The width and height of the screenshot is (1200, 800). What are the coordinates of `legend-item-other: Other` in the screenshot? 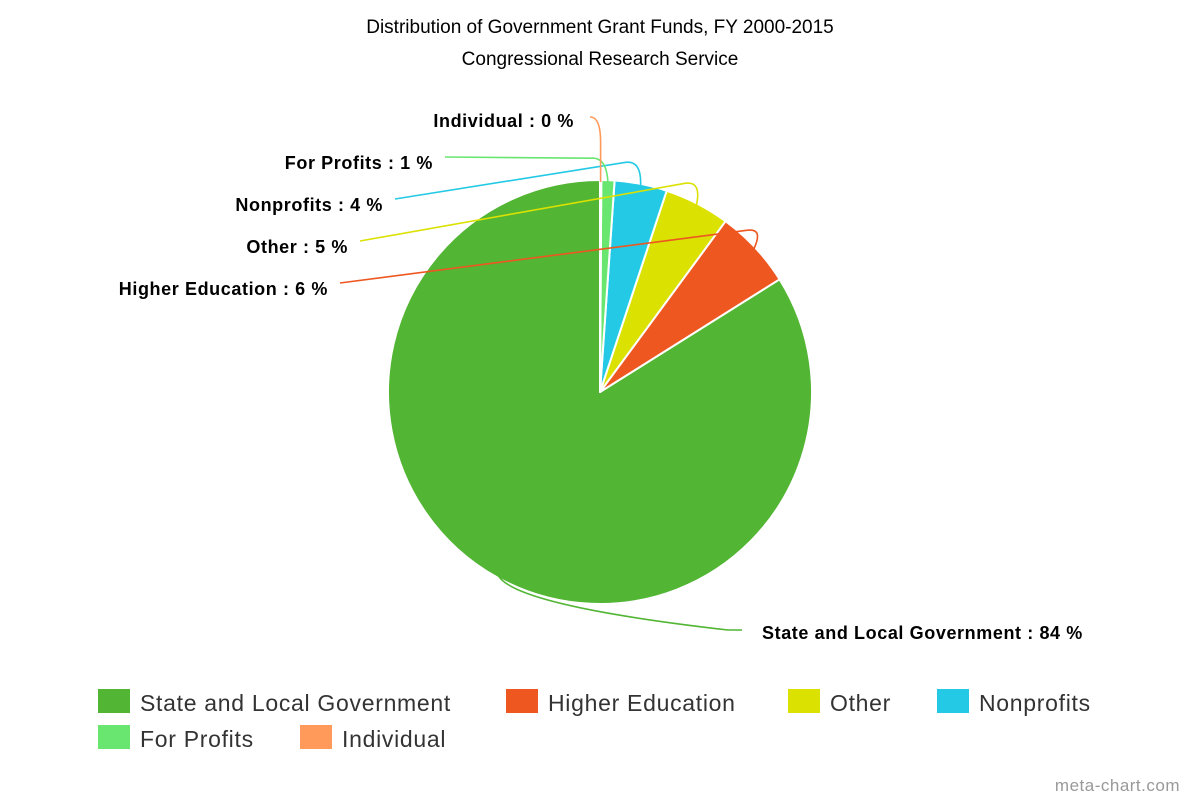 It's located at (839, 702).